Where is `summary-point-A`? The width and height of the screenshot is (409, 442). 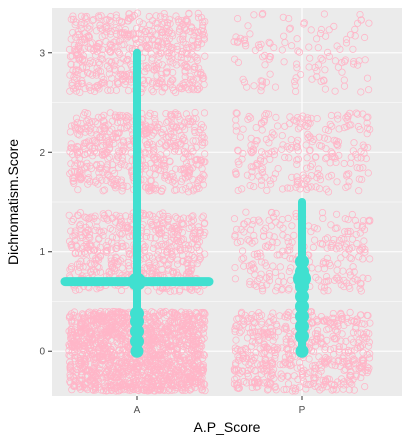
summary-point-A is located at coordinates (137, 313).